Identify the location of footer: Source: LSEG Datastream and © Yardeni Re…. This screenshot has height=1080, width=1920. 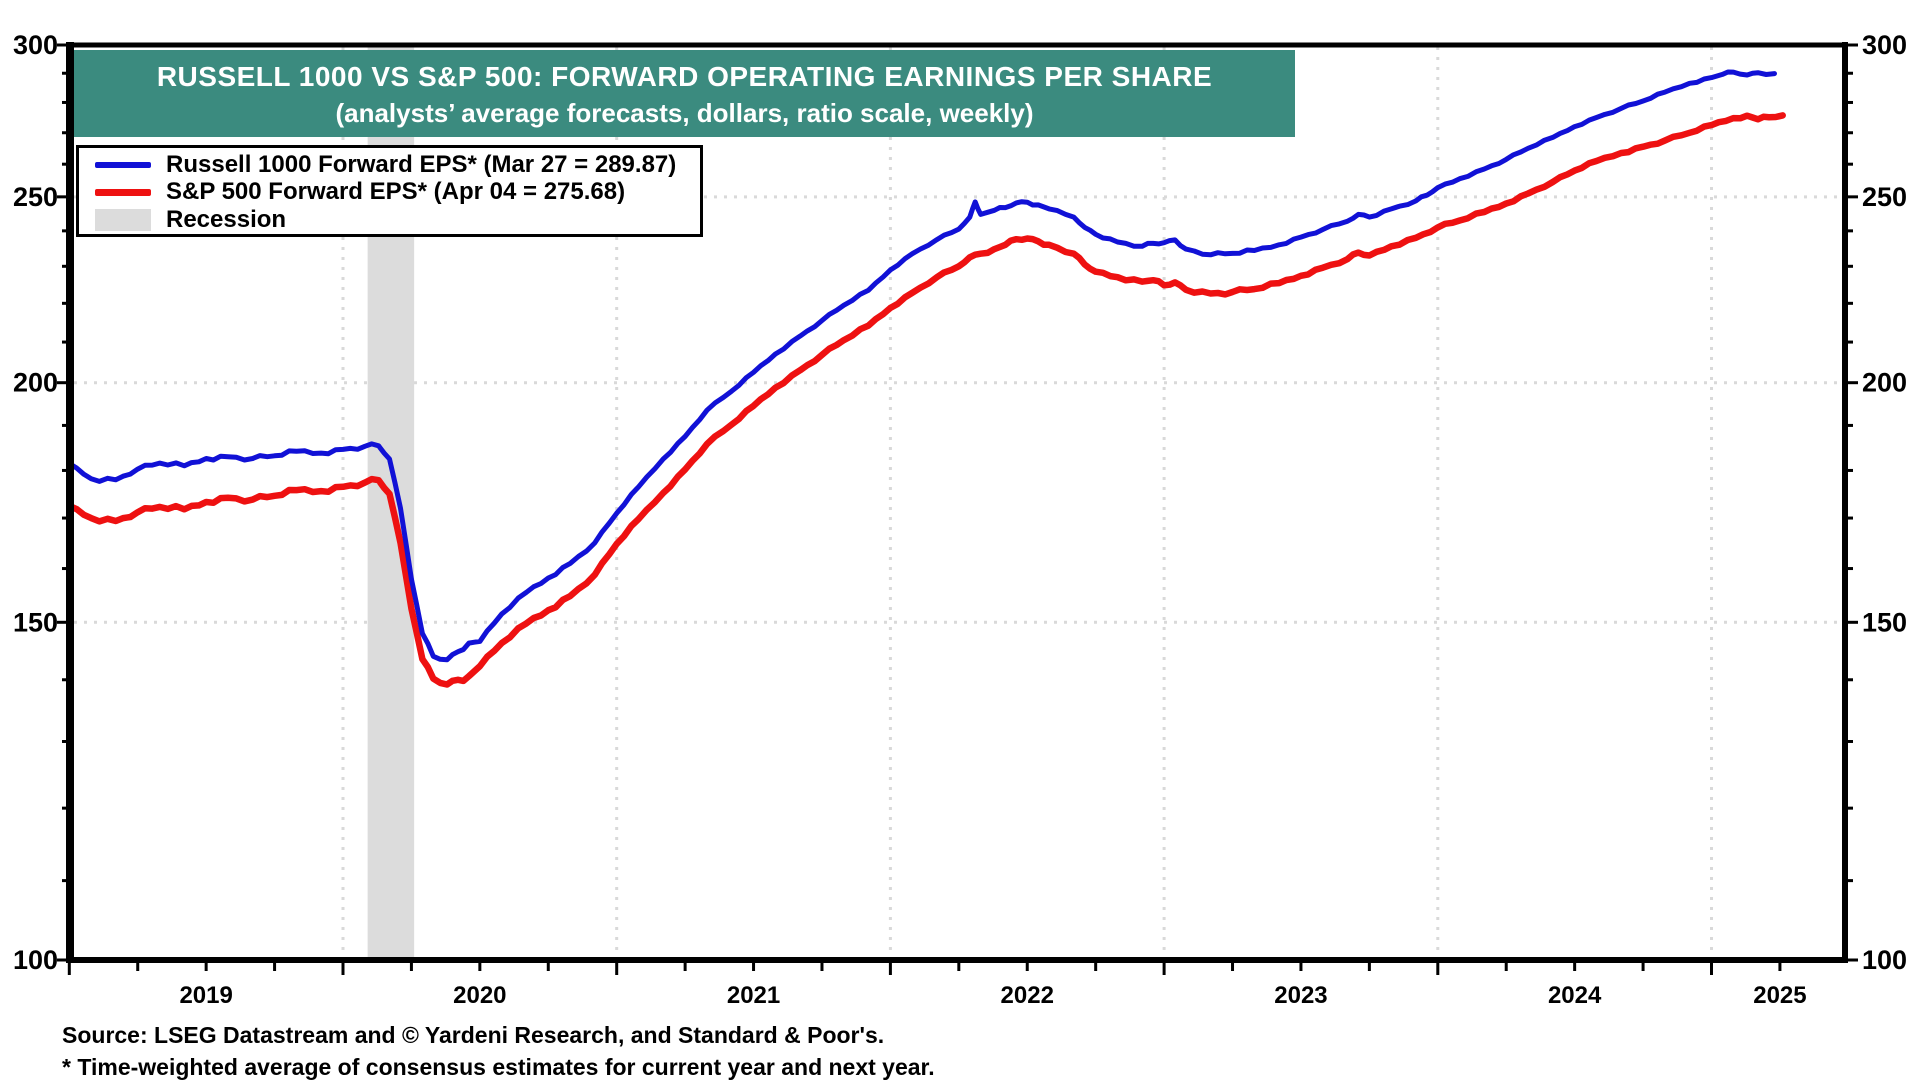
(498, 1049).